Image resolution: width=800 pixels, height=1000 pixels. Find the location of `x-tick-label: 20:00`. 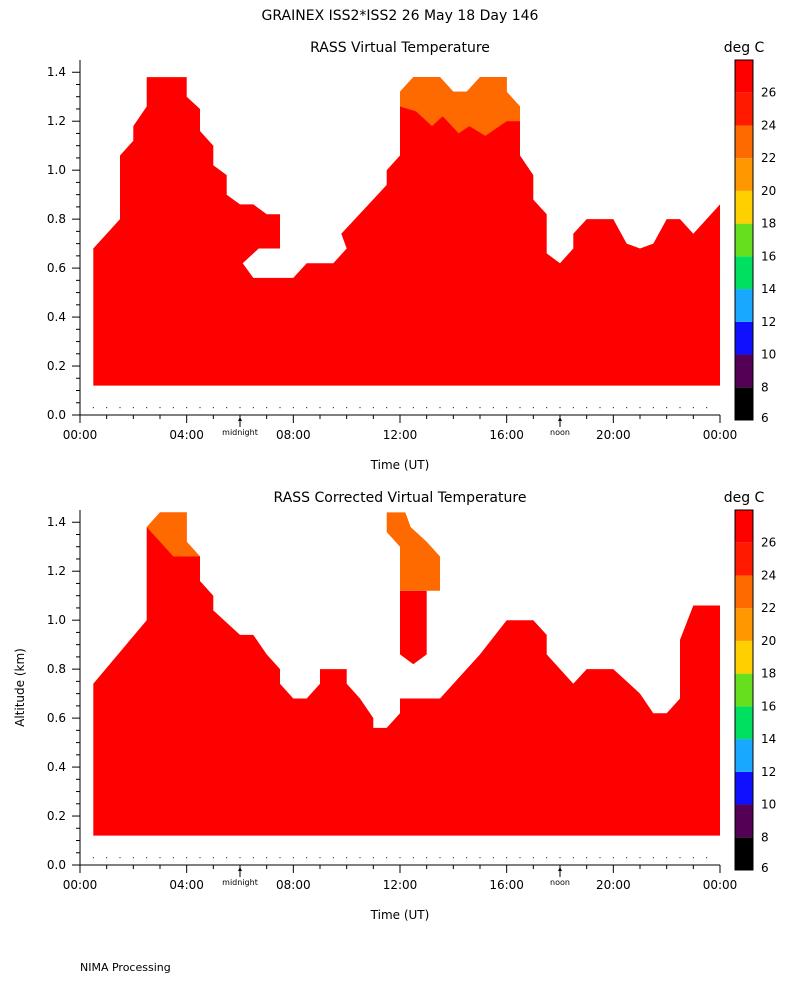

x-tick-label: 20:00 is located at coordinates (613, 435).